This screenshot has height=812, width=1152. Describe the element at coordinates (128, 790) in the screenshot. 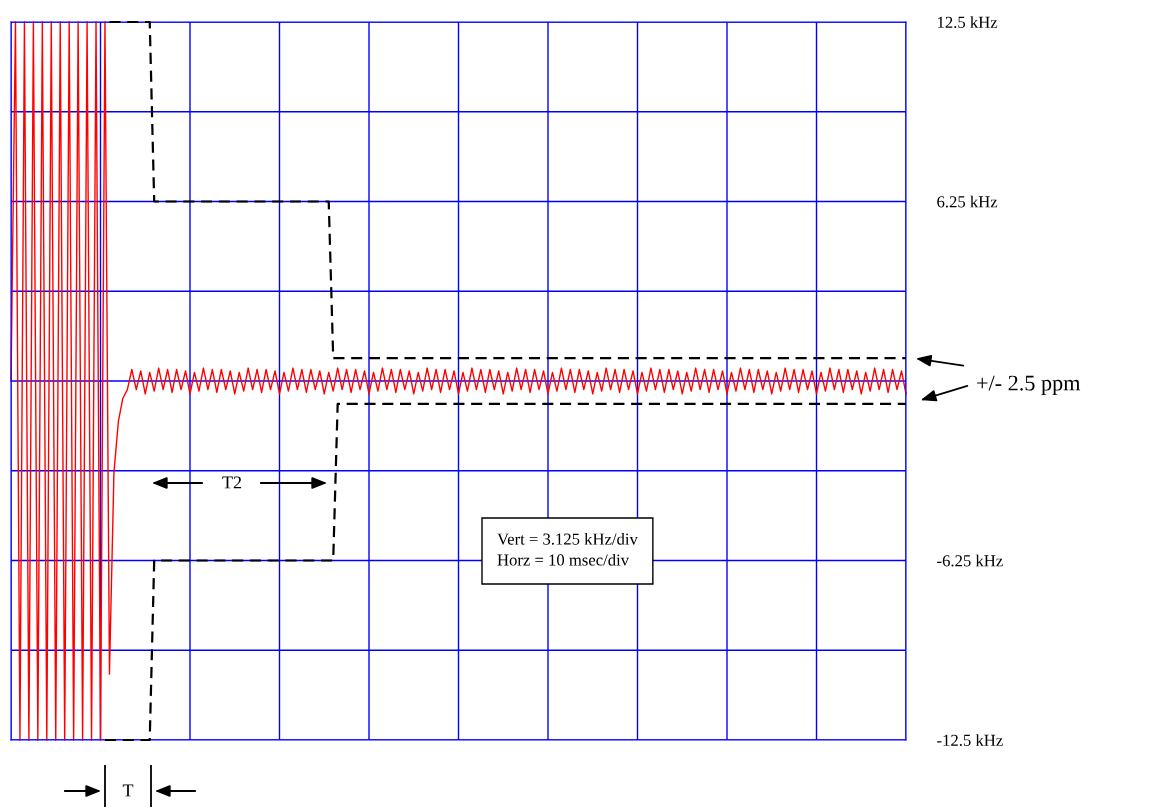

I see `text: T` at that location.